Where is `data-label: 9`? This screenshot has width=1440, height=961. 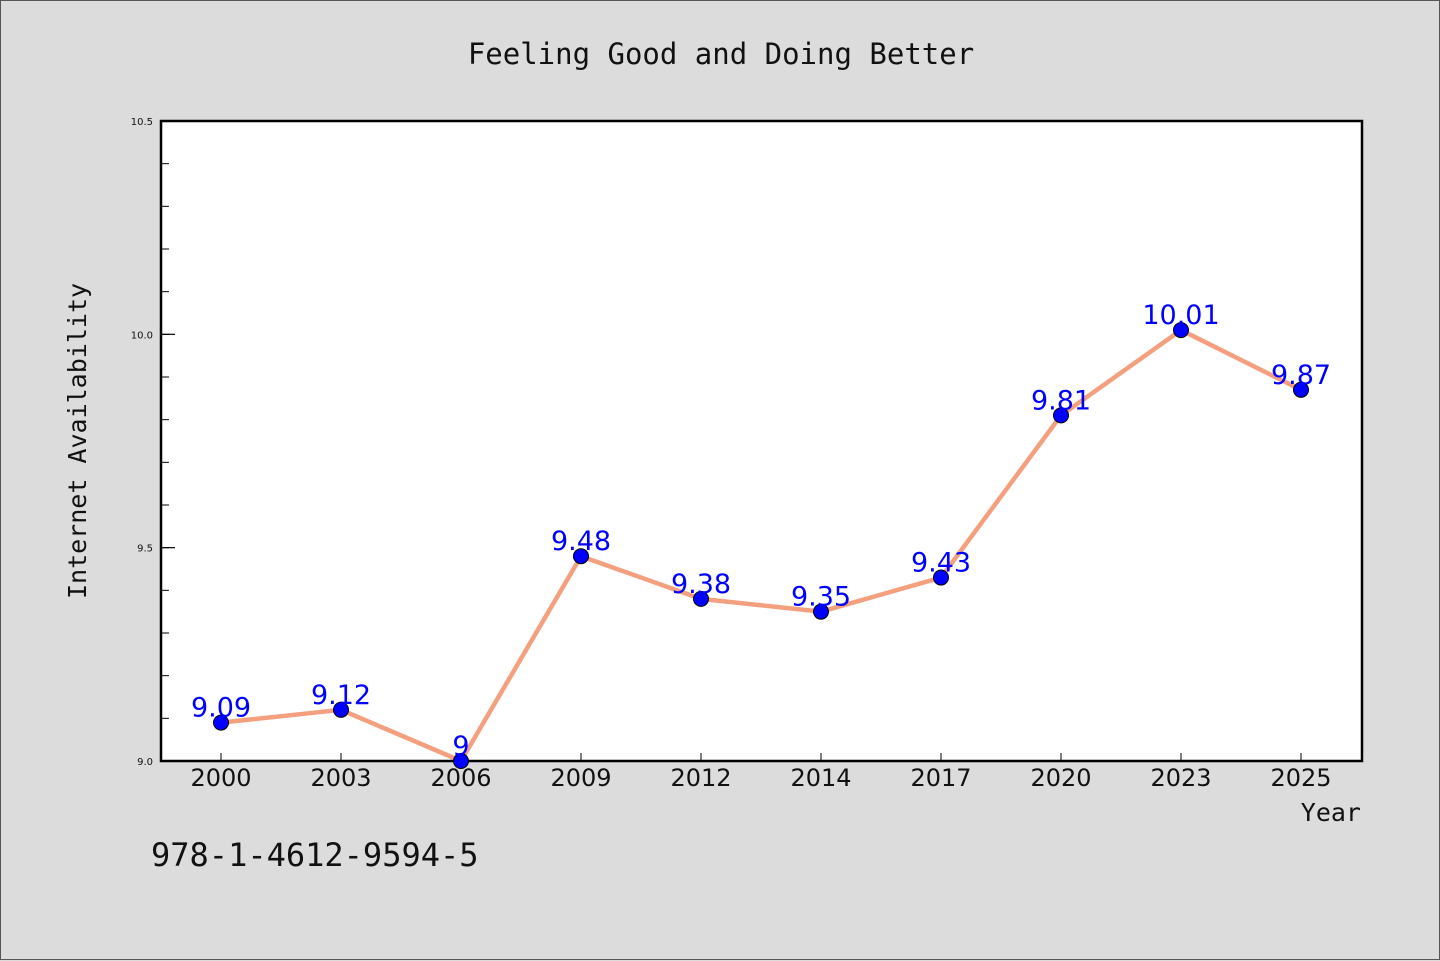 data-label: 9 is located at coordinates (460, 746).